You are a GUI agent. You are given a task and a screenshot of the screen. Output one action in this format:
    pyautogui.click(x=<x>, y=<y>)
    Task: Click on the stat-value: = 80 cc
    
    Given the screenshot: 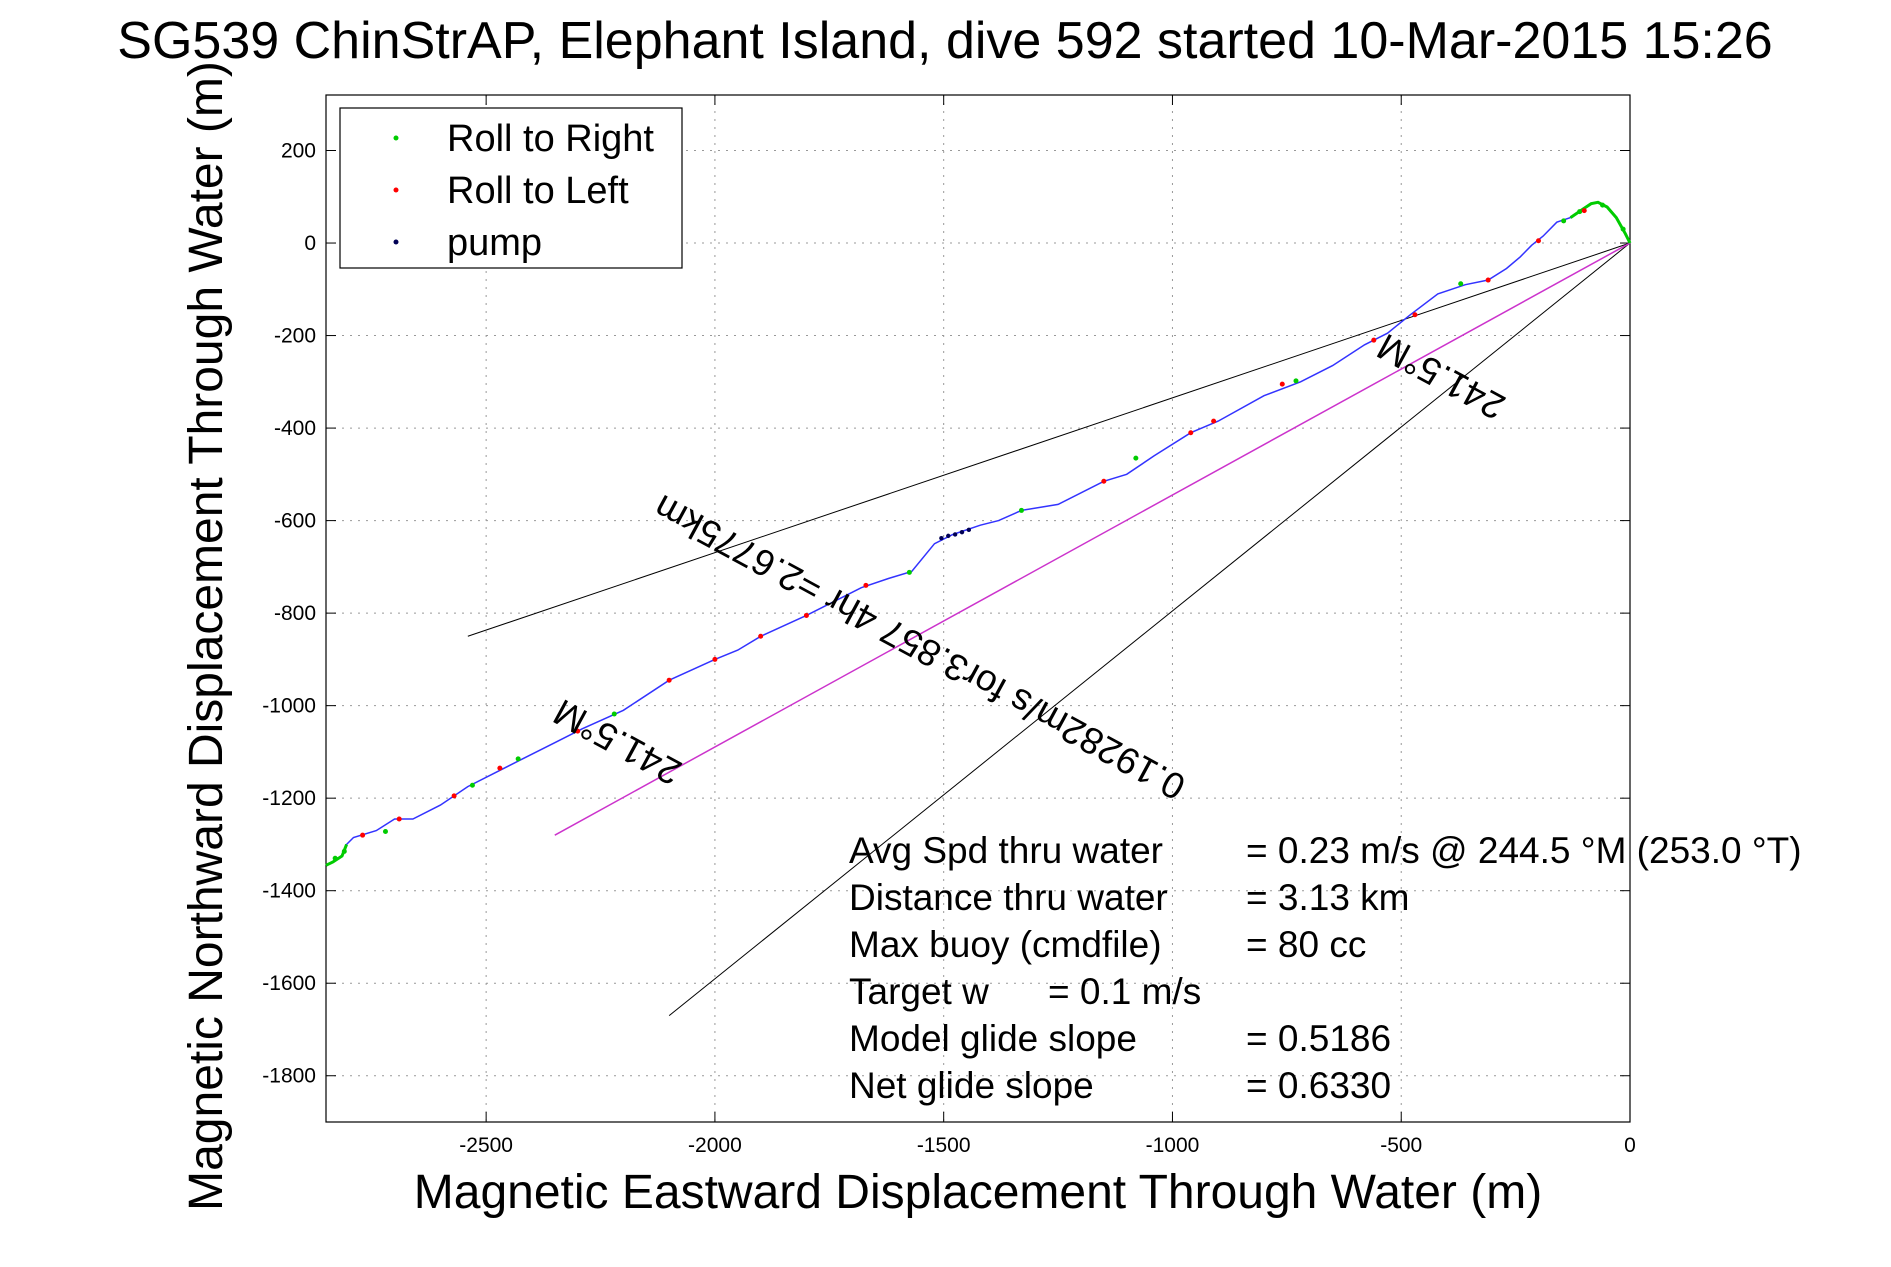 What is the action you would take?
    pyautogui.click(x=1306, y=944)
    